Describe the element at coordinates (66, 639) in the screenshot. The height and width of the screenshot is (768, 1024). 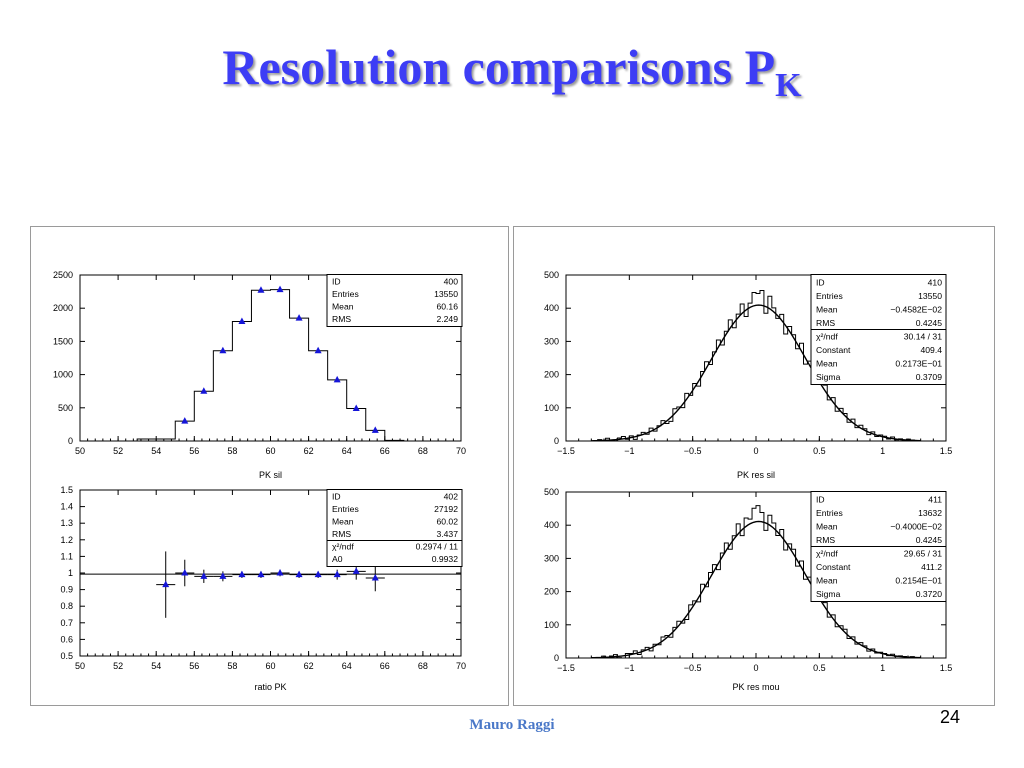
I see `y-tick-label: 0.6` at that location.